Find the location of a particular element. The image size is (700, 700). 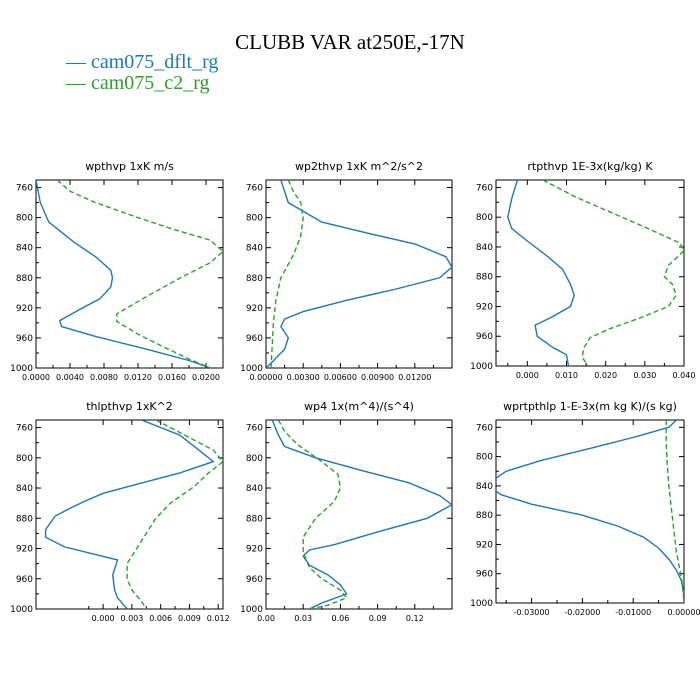

legend-entry-dflt: — cam075_dflt_rg is located at coordinates (142, 62).